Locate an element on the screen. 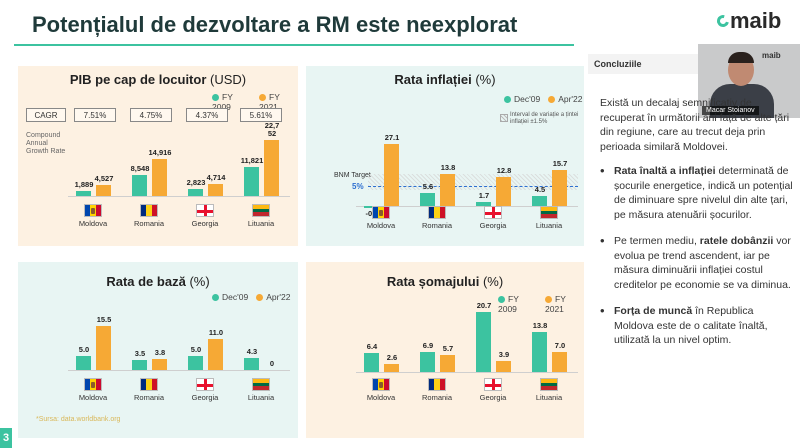 This screenshot has height=448, width=800. bar-moldova-second is located at coordinates (103, 348).